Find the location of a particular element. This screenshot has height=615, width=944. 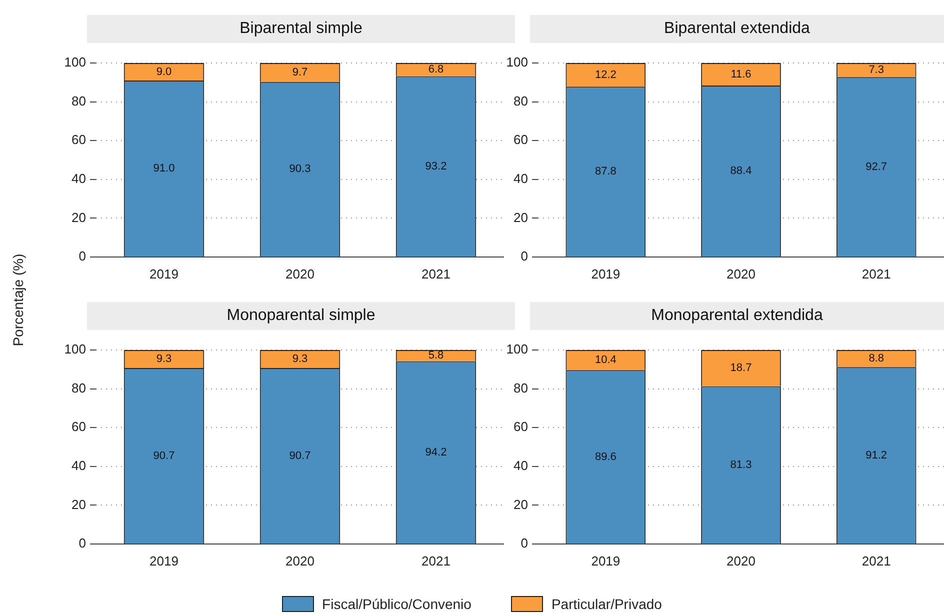

data-label: 18.7 is located at coordinates (741, 368).